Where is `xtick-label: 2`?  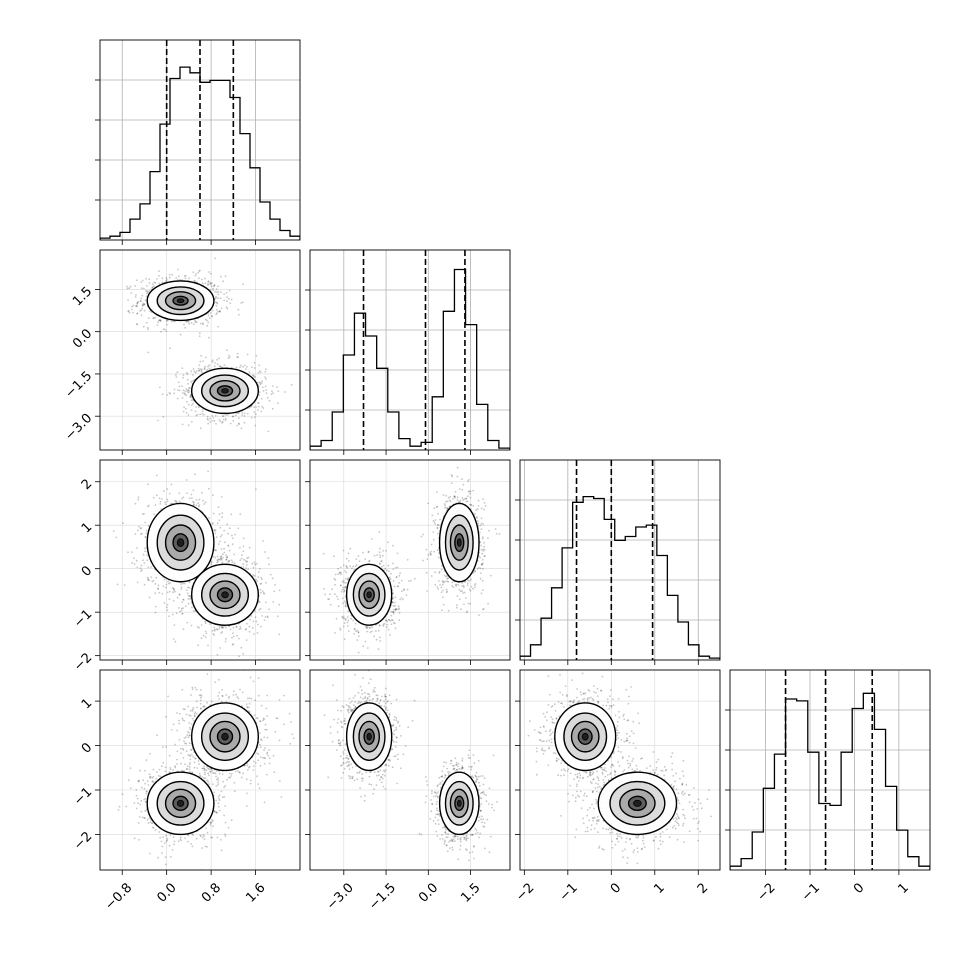 xtick-label: 2 is located at coordinates (703, 888).